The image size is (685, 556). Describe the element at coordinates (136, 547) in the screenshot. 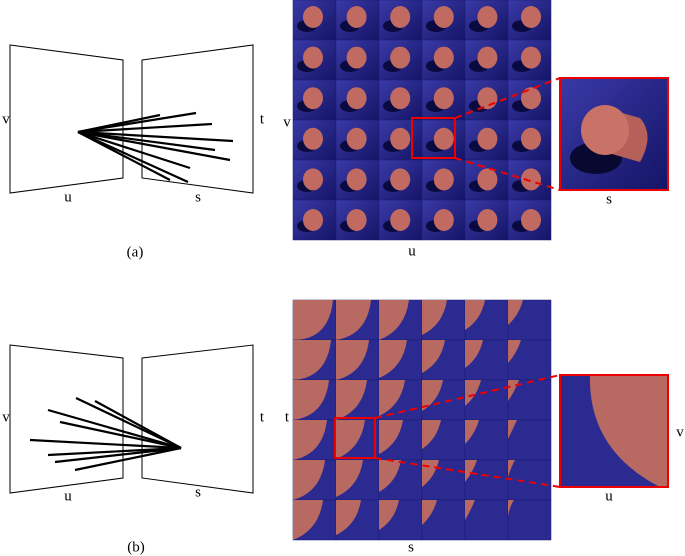

I see `caption: (b)` at that location.